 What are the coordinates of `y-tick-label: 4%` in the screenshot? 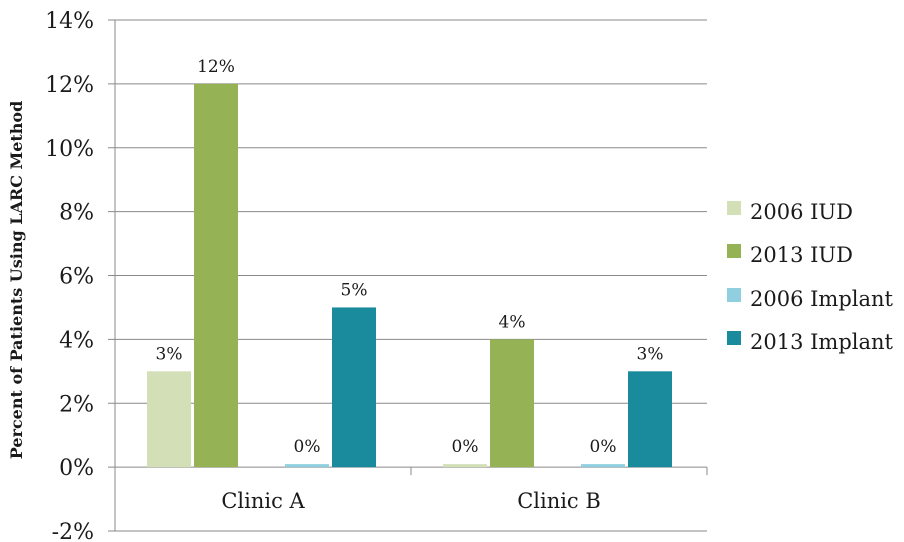 It's located at (76, 340).